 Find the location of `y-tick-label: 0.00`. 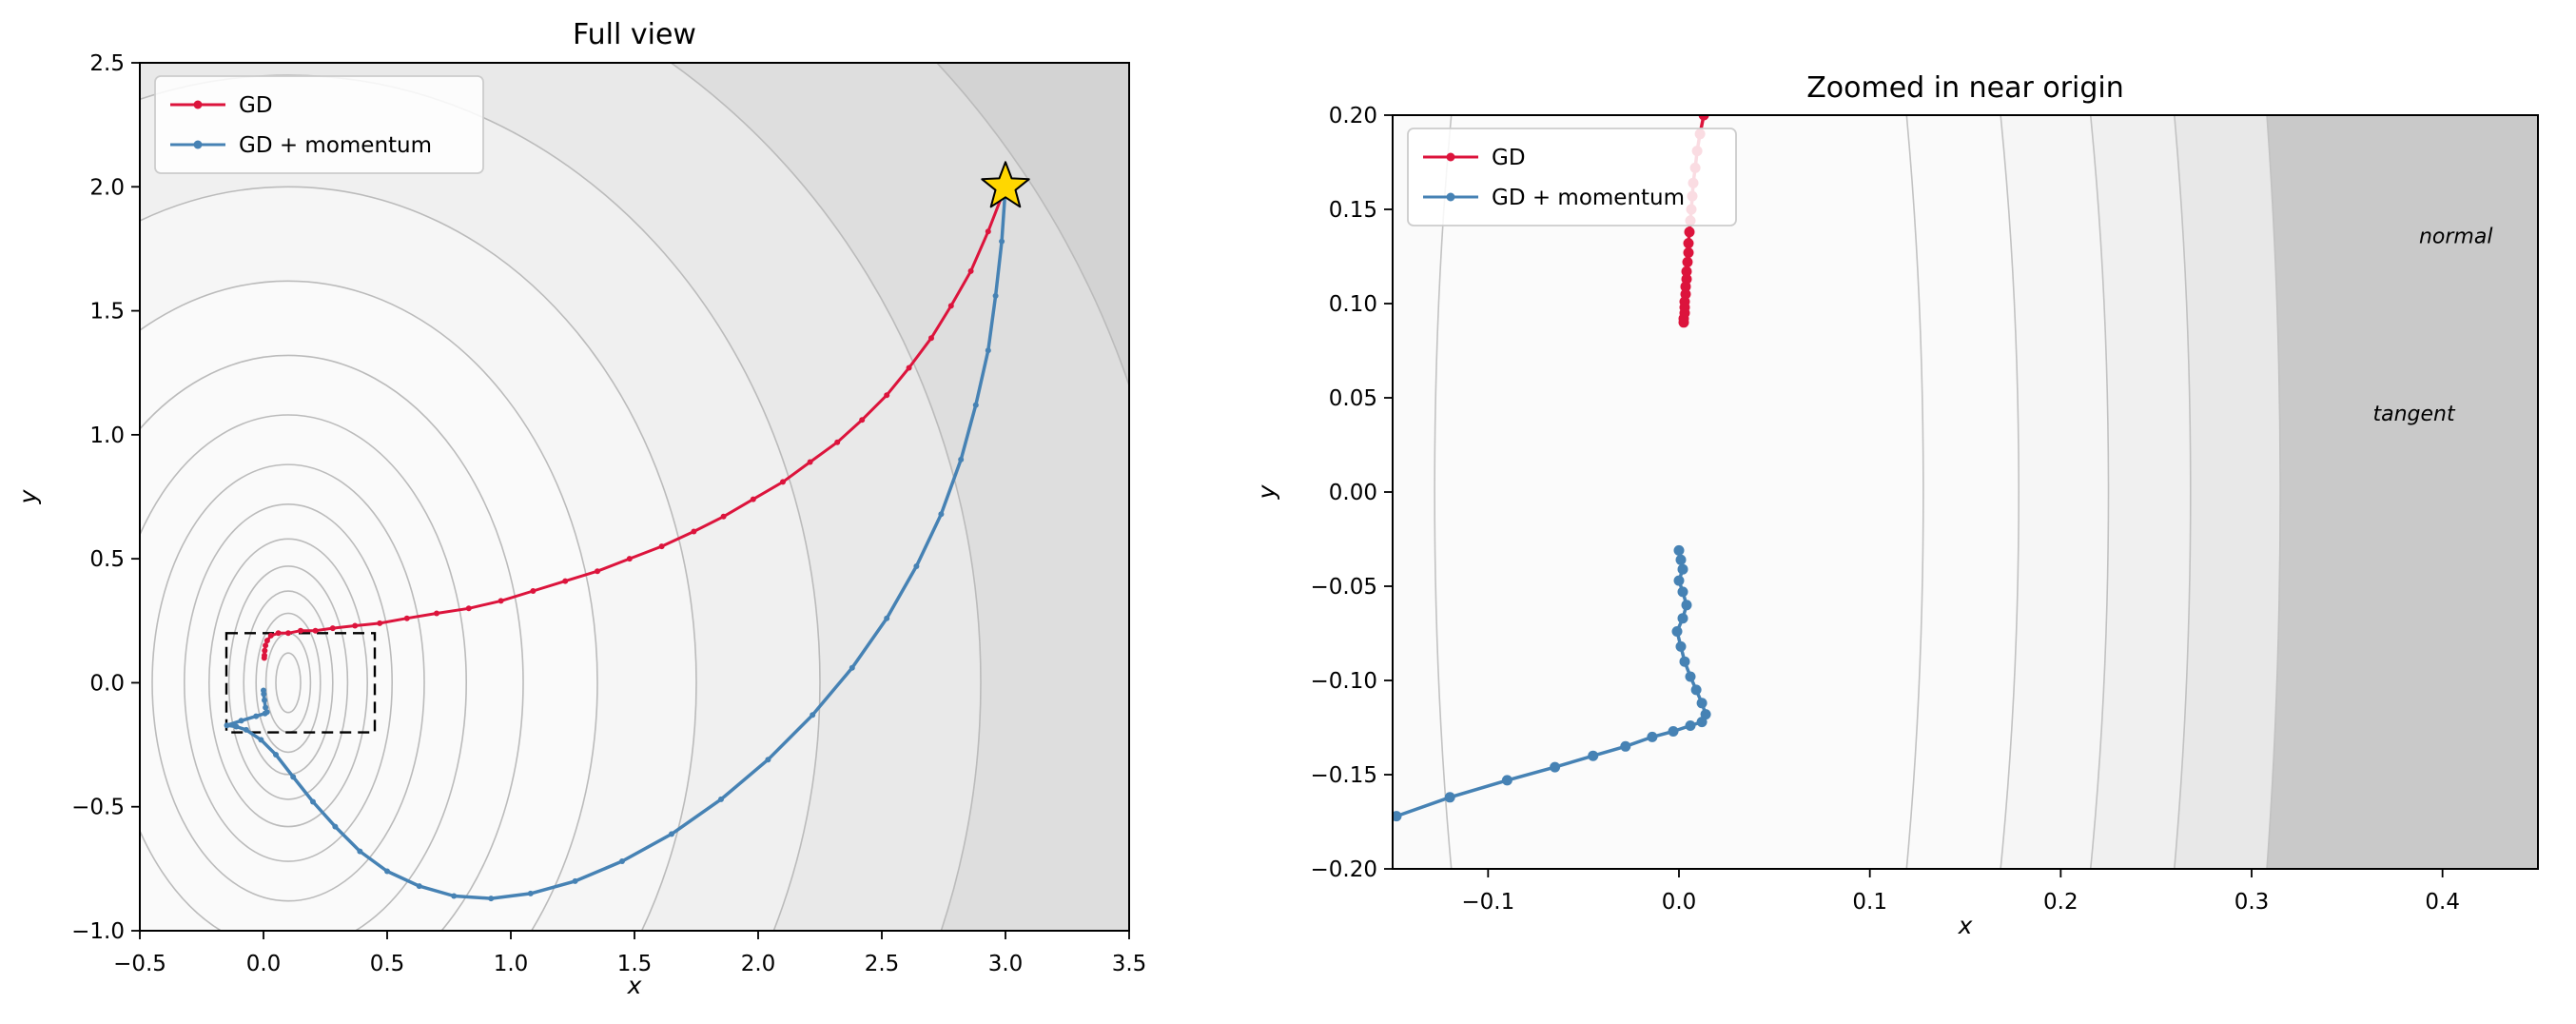

y-tick-label: 0.00 is located at coordinates (1353, 493).